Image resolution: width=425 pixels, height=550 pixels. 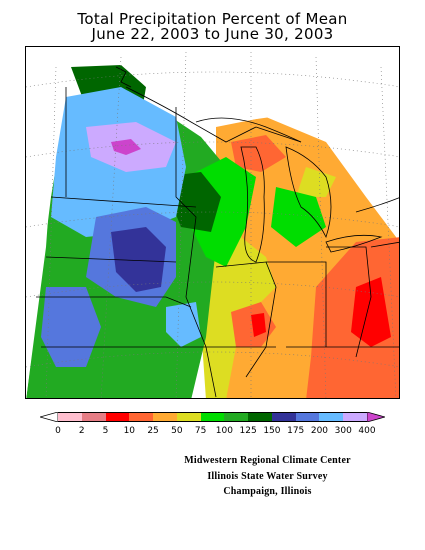 I want to click on legend-tick-label: 25, so click(x=153, y=431).